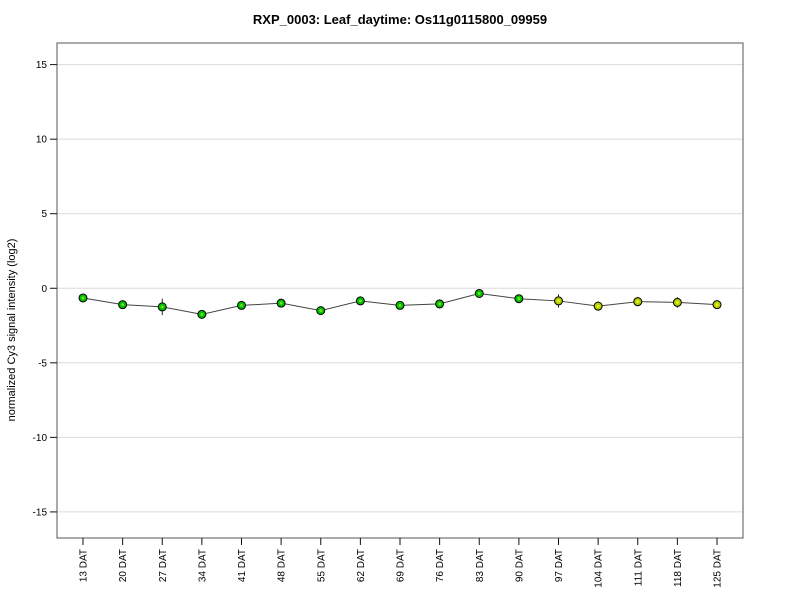  I want to click on x-tick-label: 83 DAT, so click(480, 565).